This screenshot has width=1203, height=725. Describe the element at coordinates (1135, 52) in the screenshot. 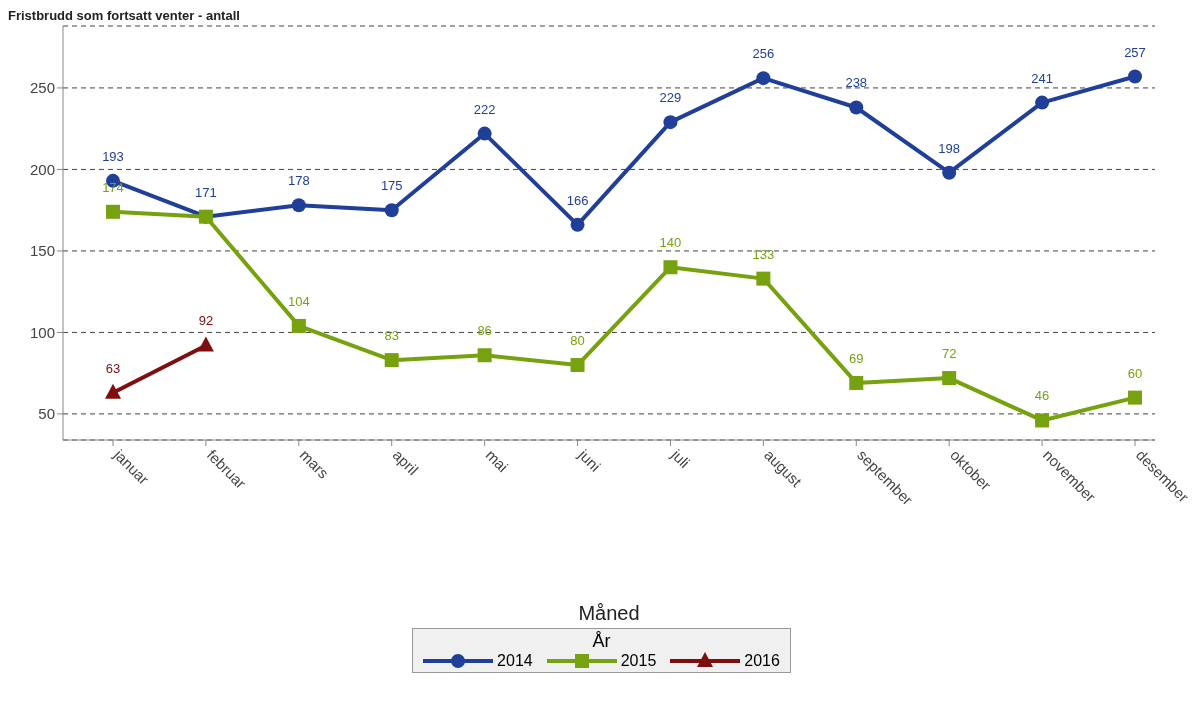

I see `data-label: 257` at that location.